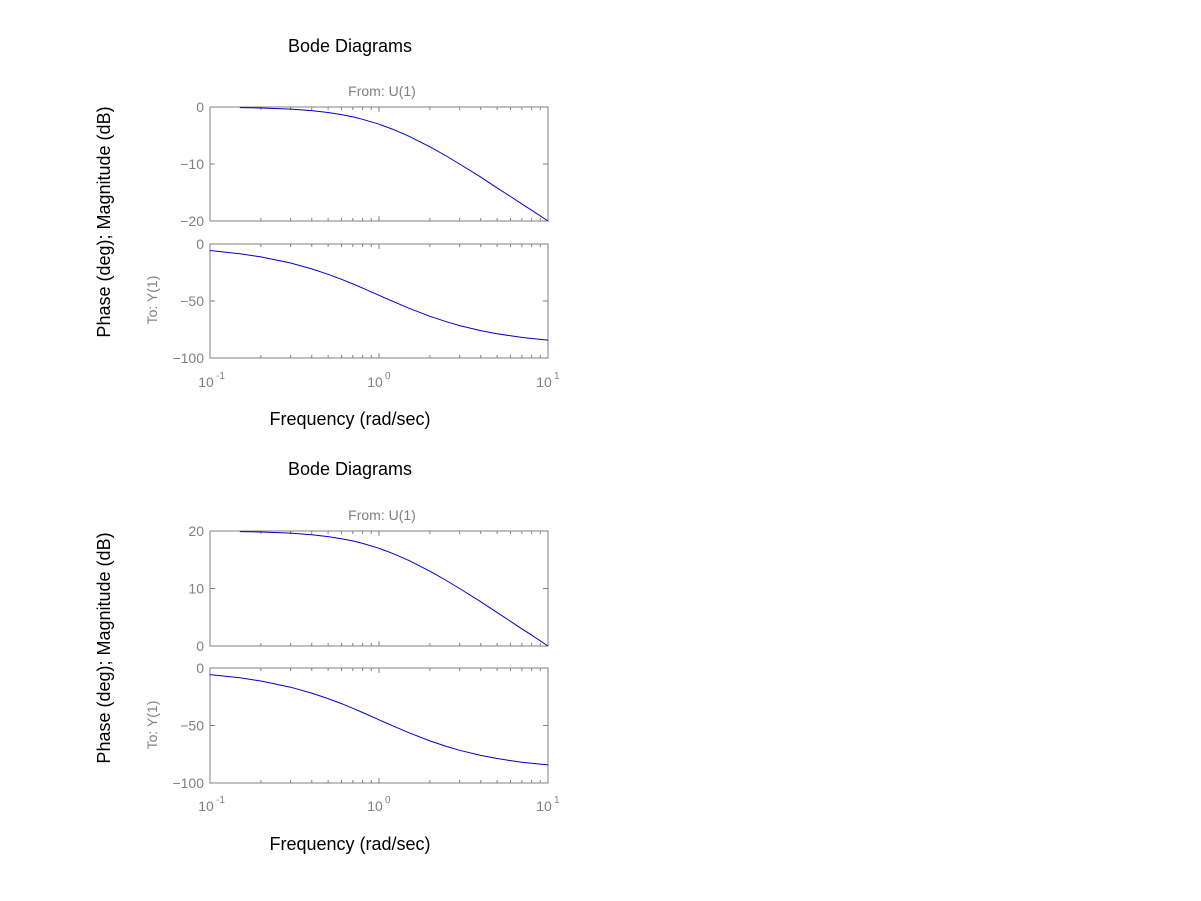  What do you see at coordinates (192, 164) in the screenshot?
I see `y-tick-label: −10` at bounding box center [192, 164].